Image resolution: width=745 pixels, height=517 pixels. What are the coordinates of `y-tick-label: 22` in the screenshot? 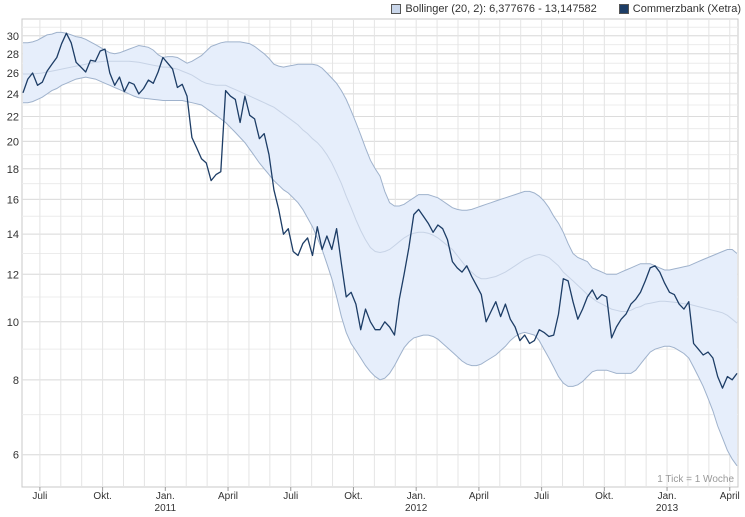 It's located at (13, 118).